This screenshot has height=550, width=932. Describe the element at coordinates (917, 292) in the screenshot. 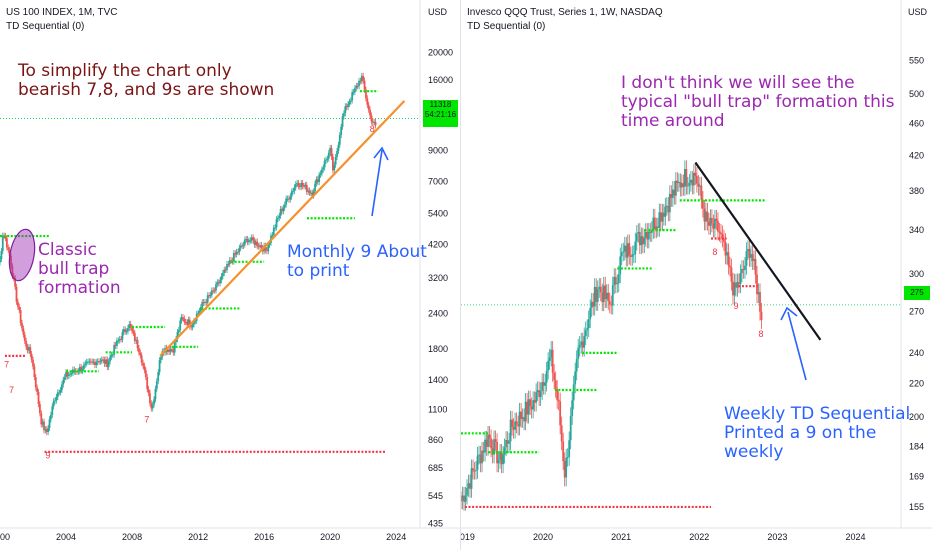

I see `price-tag-value: 275` at that location.